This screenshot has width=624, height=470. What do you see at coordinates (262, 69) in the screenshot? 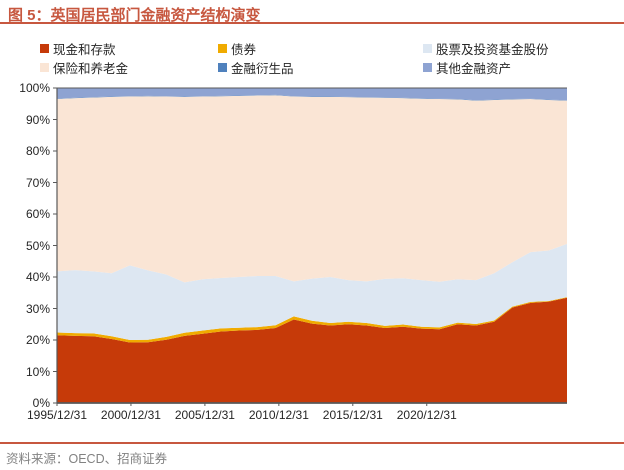
I see `legend-label: 金融衍生品` at bounding box center [262, 69].